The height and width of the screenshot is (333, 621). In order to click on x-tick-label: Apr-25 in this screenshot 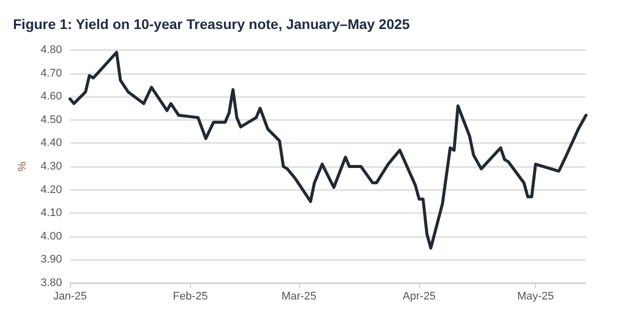, I will do `click(419, 296)`.